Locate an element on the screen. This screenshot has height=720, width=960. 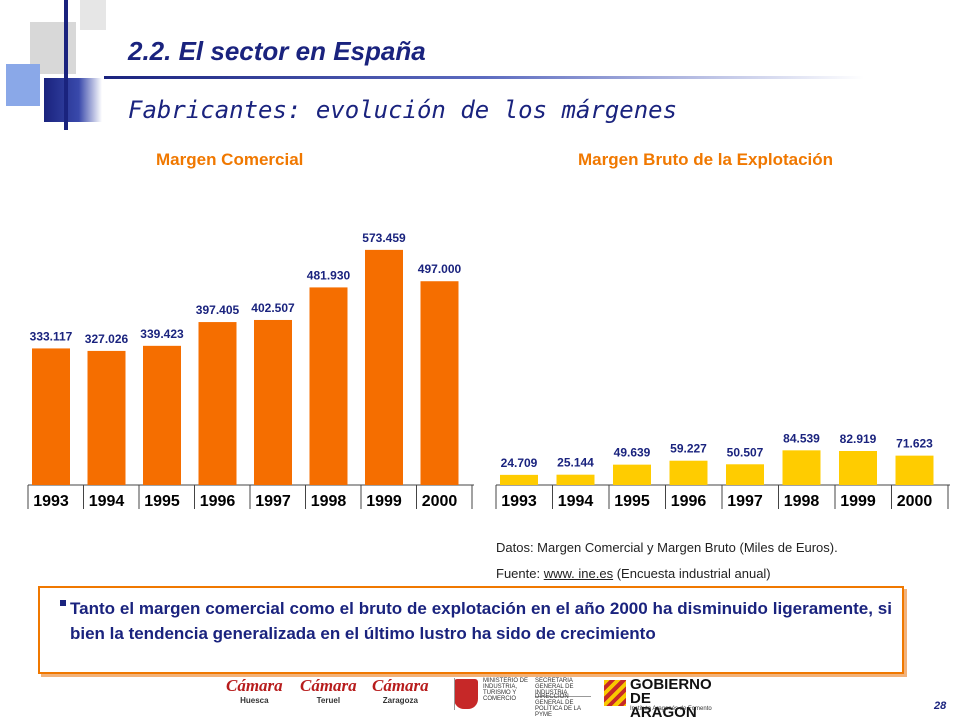
camara-logo-city: Huesca is located at coordinates (254, 700).